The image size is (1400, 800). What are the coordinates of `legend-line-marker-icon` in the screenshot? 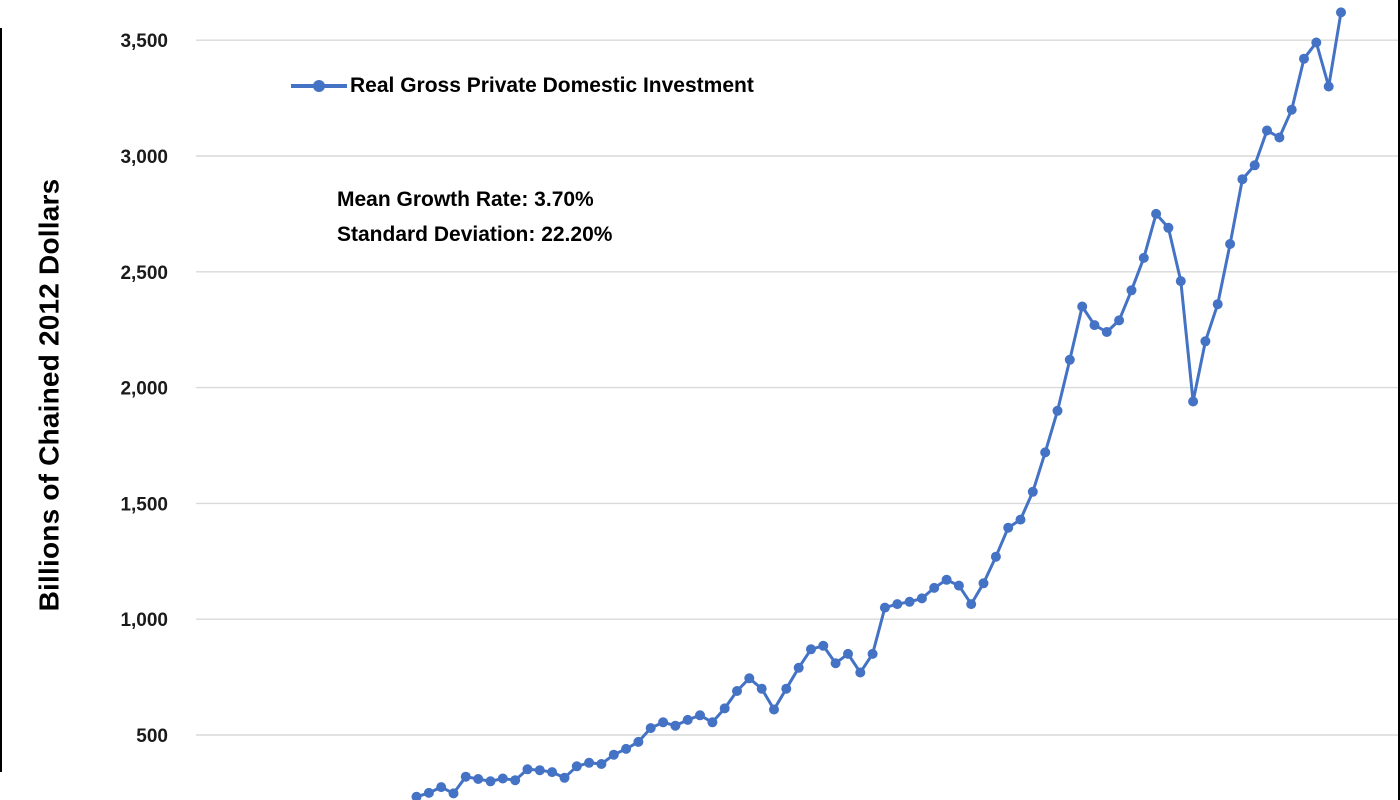 It's located at (319, 86).